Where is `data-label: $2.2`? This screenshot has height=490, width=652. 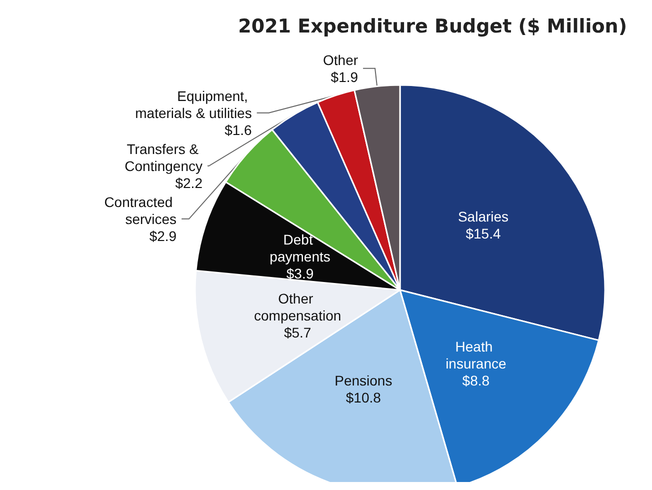 data-label: $2.2 is located at coordinates (189, 182).